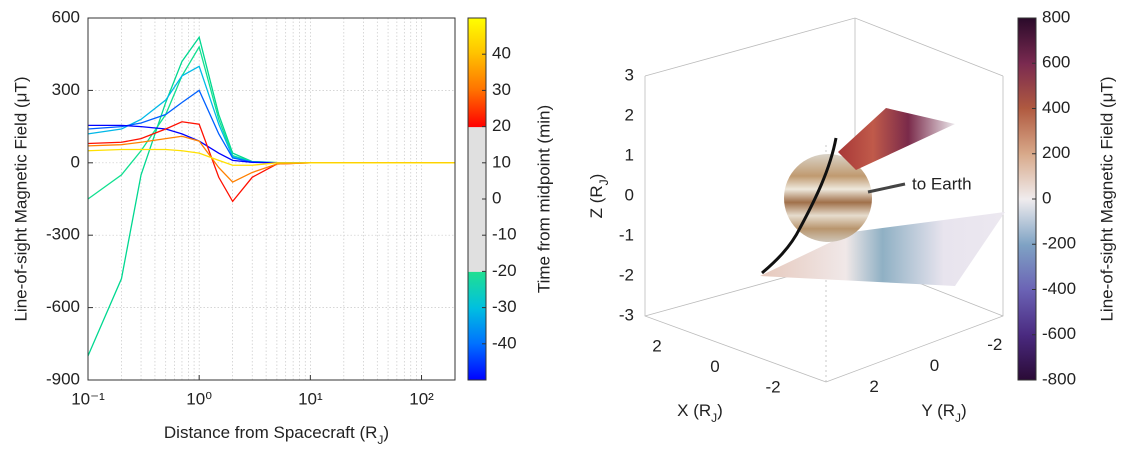 The image size is (1138, 455). Describe the element at coordinates (942, 183) in the screenshot. I see `annotation: to Earth` at that location.